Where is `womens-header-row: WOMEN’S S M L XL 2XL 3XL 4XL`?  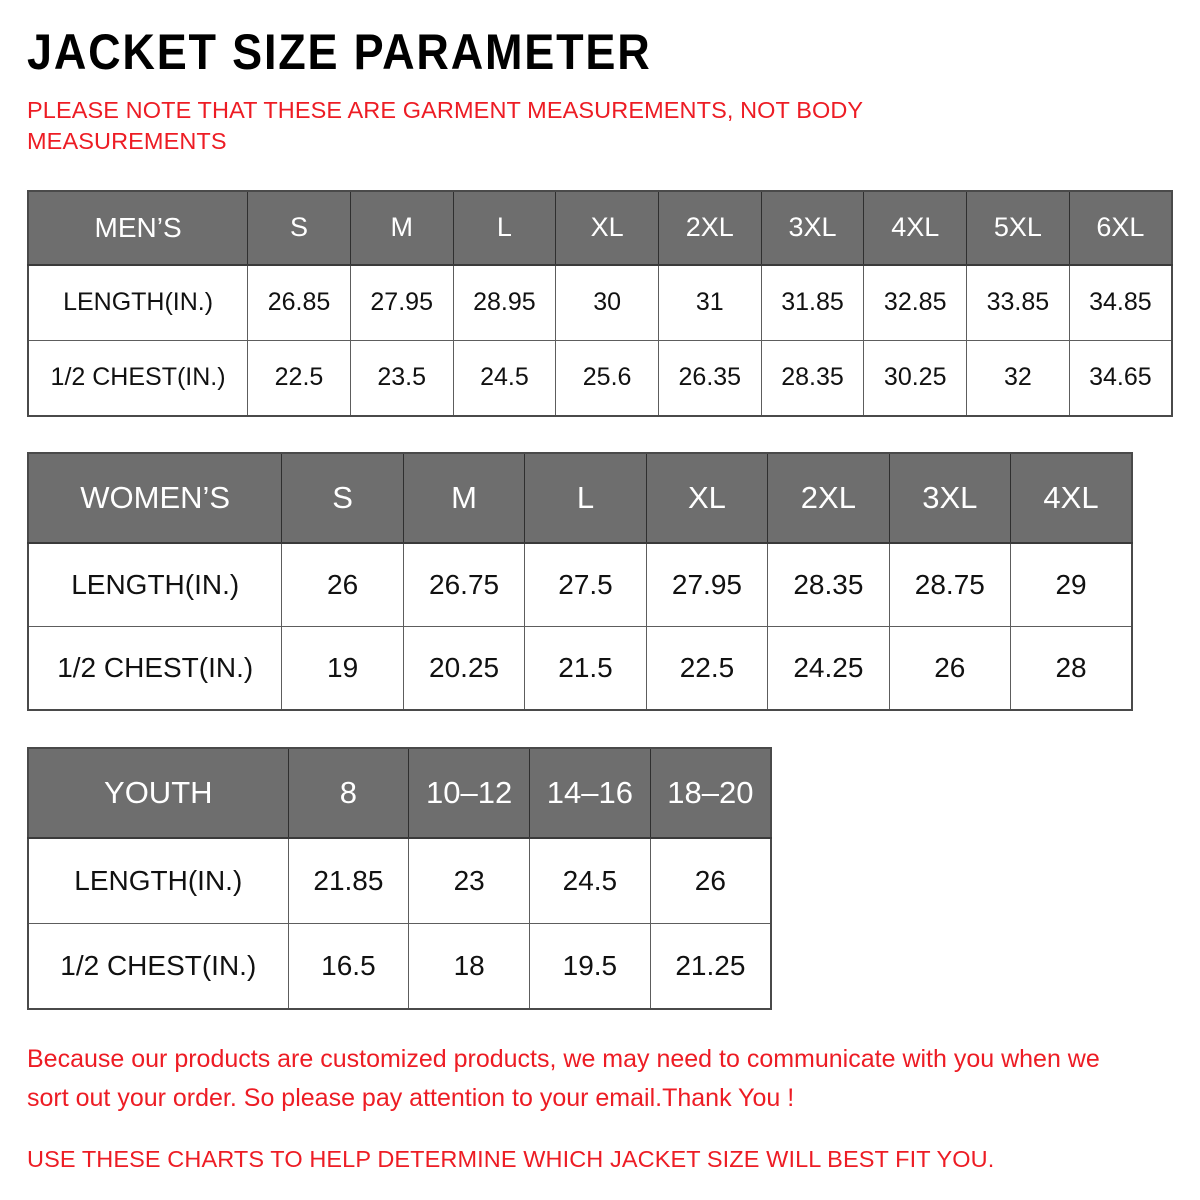
womens-header-row: WOMEN’S S M L XL 2XL 3XL 4XL is located at coordinates (580, 498).